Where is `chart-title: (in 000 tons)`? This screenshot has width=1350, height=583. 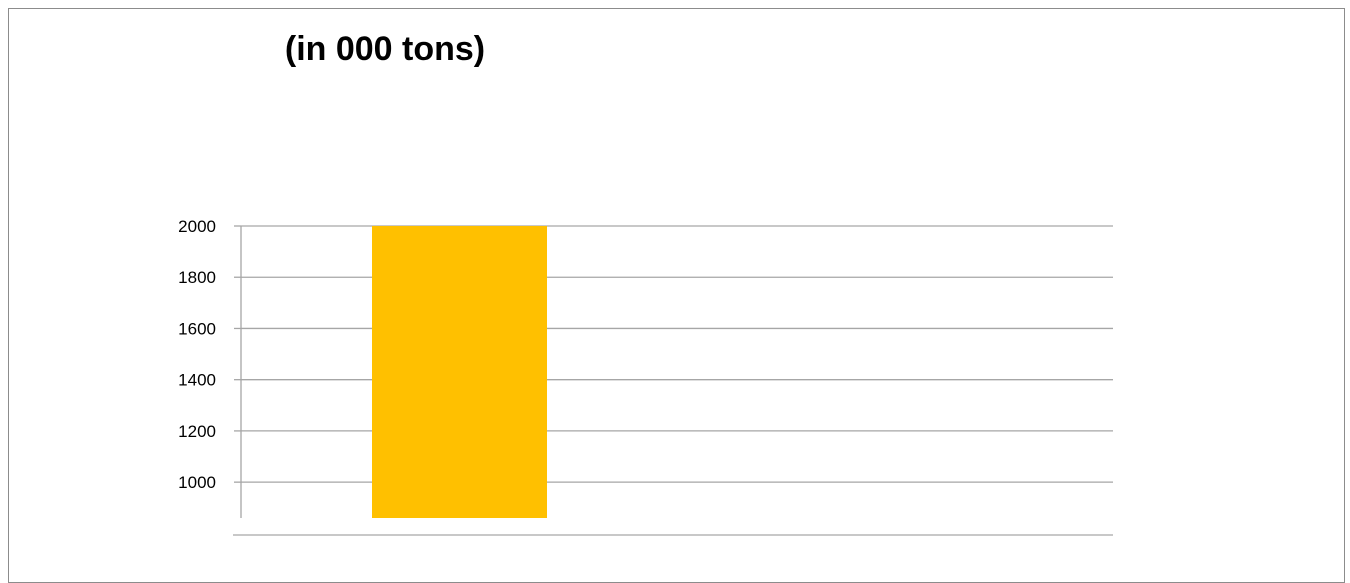 chart-title: (in 000 tons) is located at coordinates (385, 49).